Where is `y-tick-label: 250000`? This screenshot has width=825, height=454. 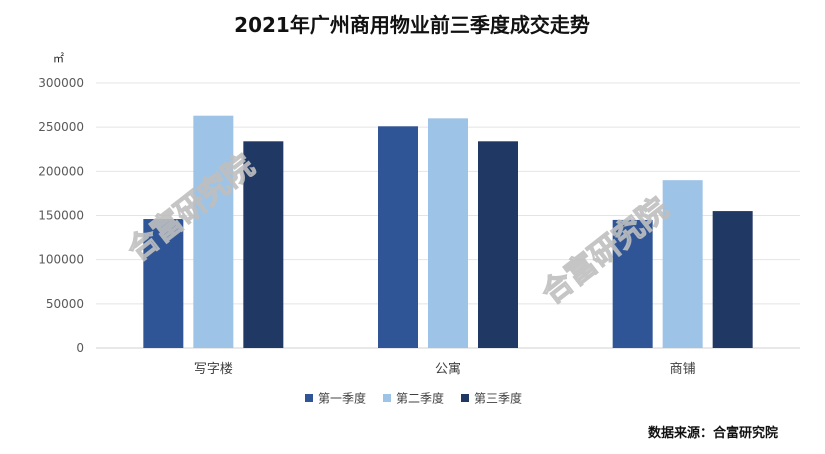
y-tick-label: 250000 is located at coordinates (61, 127).